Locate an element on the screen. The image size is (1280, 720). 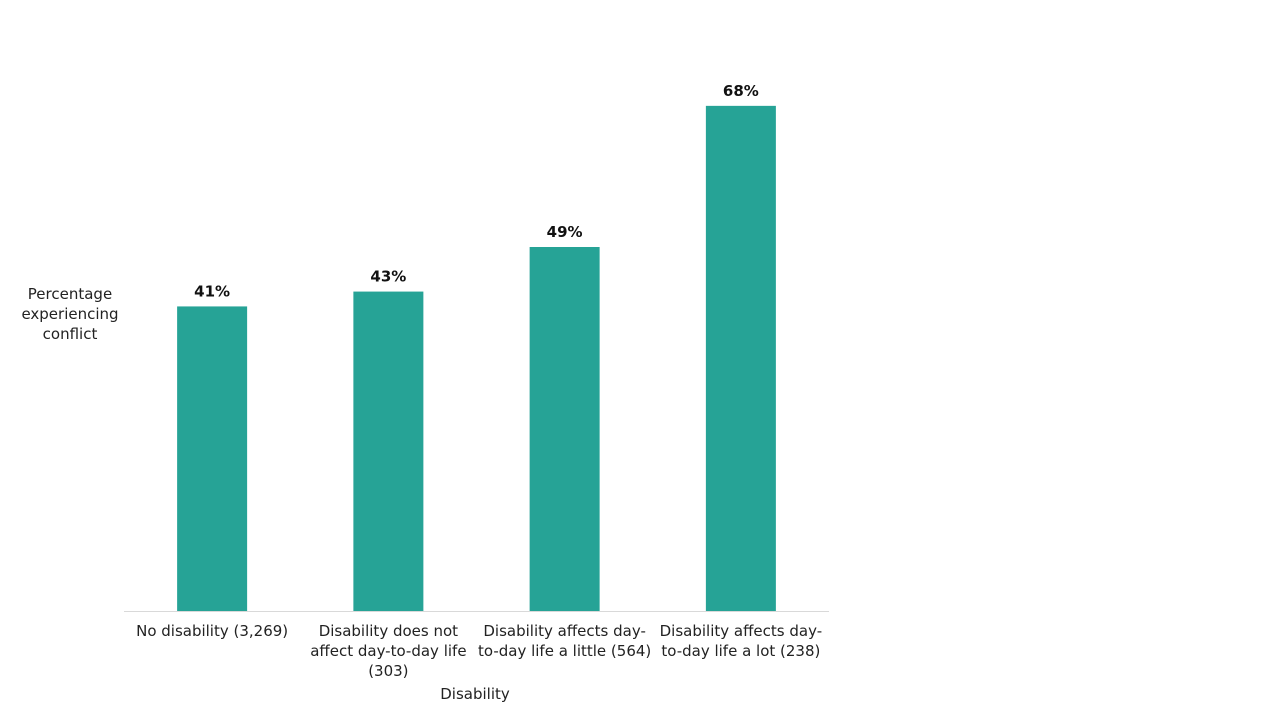
data-label: 49% is located at coordinates (565, 232).